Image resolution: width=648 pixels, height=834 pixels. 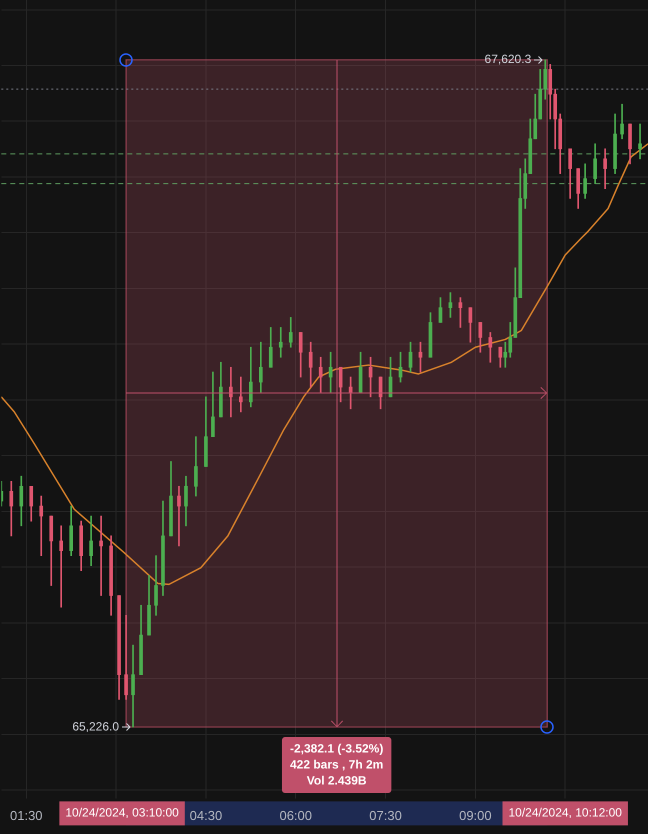 What do you see at coordinates (295, 815) in the screenshot?
I see `x-tick-label: 06:00` at bounding box center [295, 815].